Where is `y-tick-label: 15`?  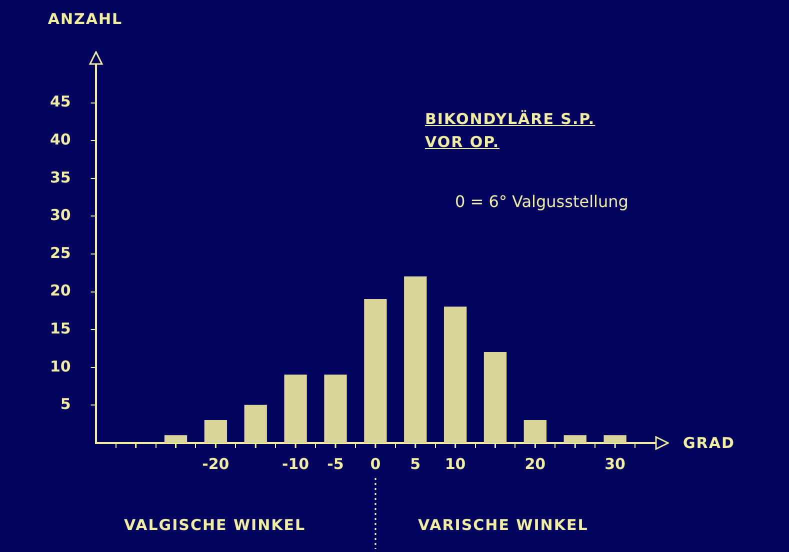
y-tick-label: 15 is located at coordinates (60, 328).